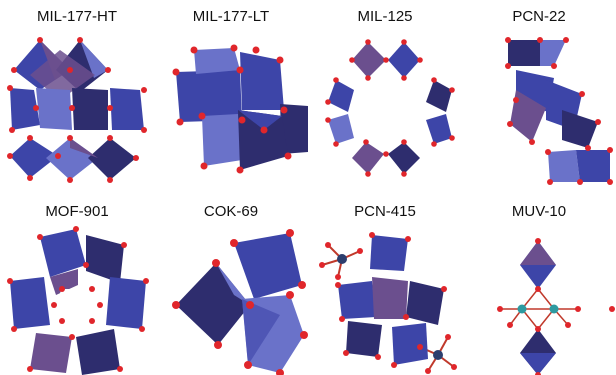  Describe the element at coordinates (77, 16) in the screenshot. I see `structure-label: MIL-177-HT` at that location.